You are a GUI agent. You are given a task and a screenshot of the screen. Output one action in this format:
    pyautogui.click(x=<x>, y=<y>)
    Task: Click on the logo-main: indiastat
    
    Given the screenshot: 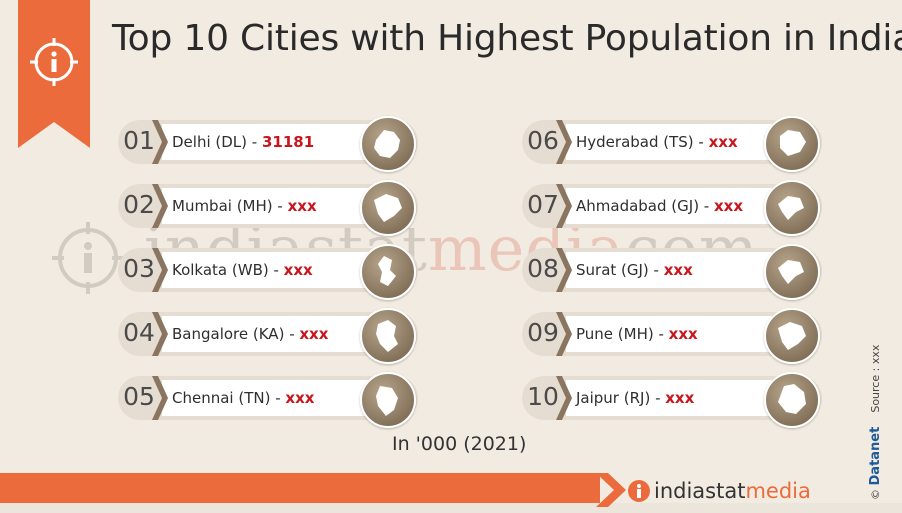 What is the action you would take?
    pyautogui.click(x=700, y=491)
    